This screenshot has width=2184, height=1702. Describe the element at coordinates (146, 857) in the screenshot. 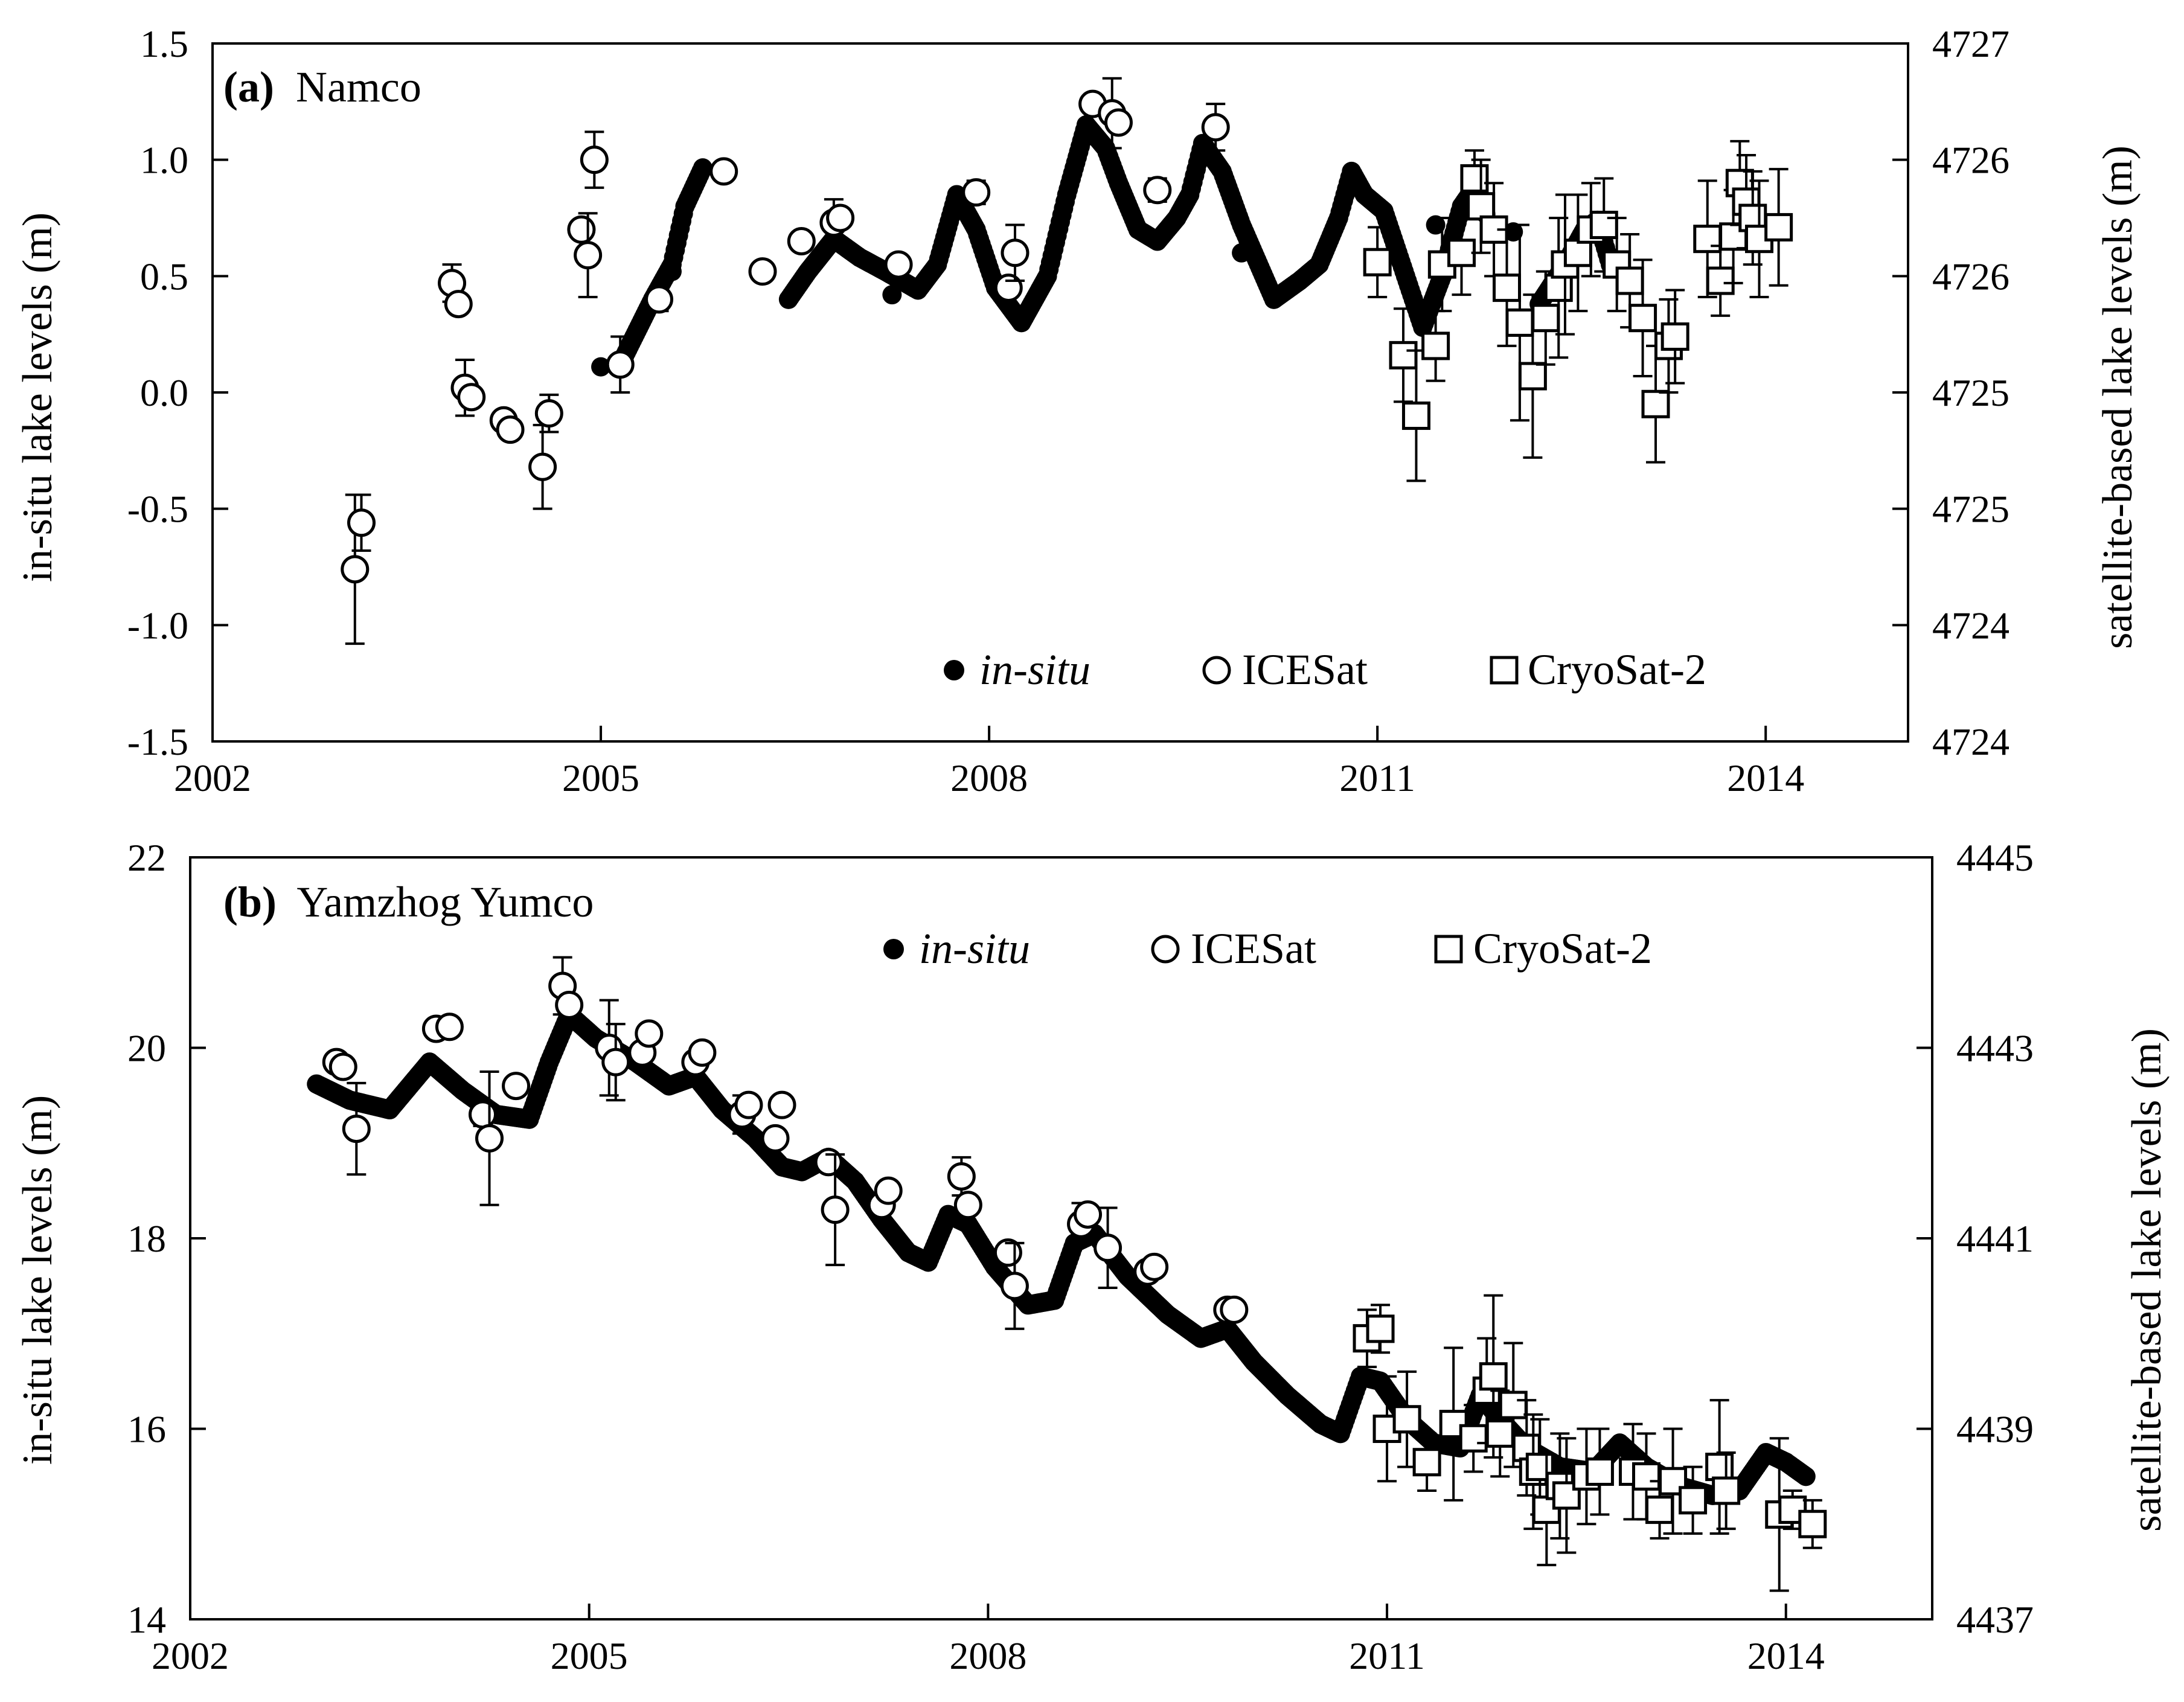

I see `y-tick-label: 22` at that location.